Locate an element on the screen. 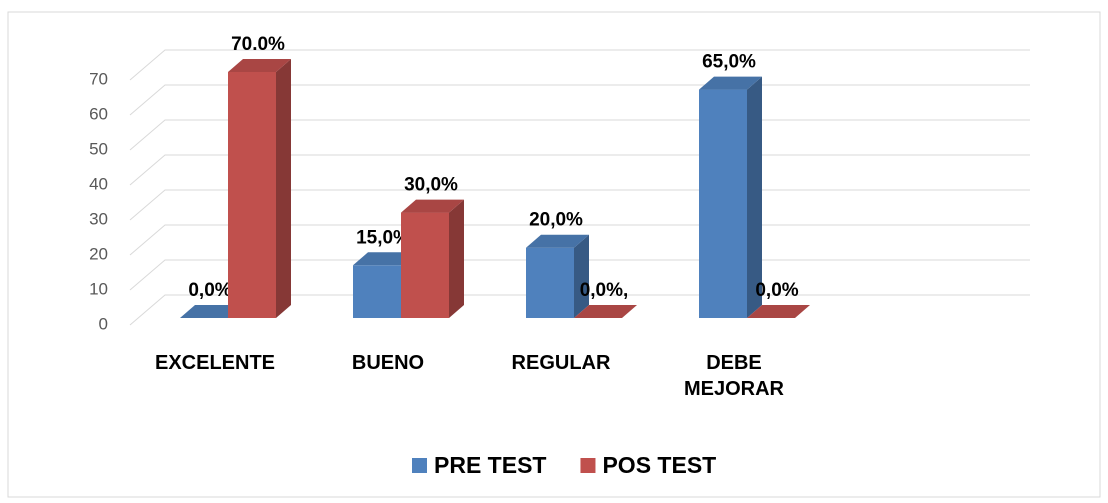 This screenshot has width=1108, height=503. legend-label: POS TEST is located at coordinates (659, 465).